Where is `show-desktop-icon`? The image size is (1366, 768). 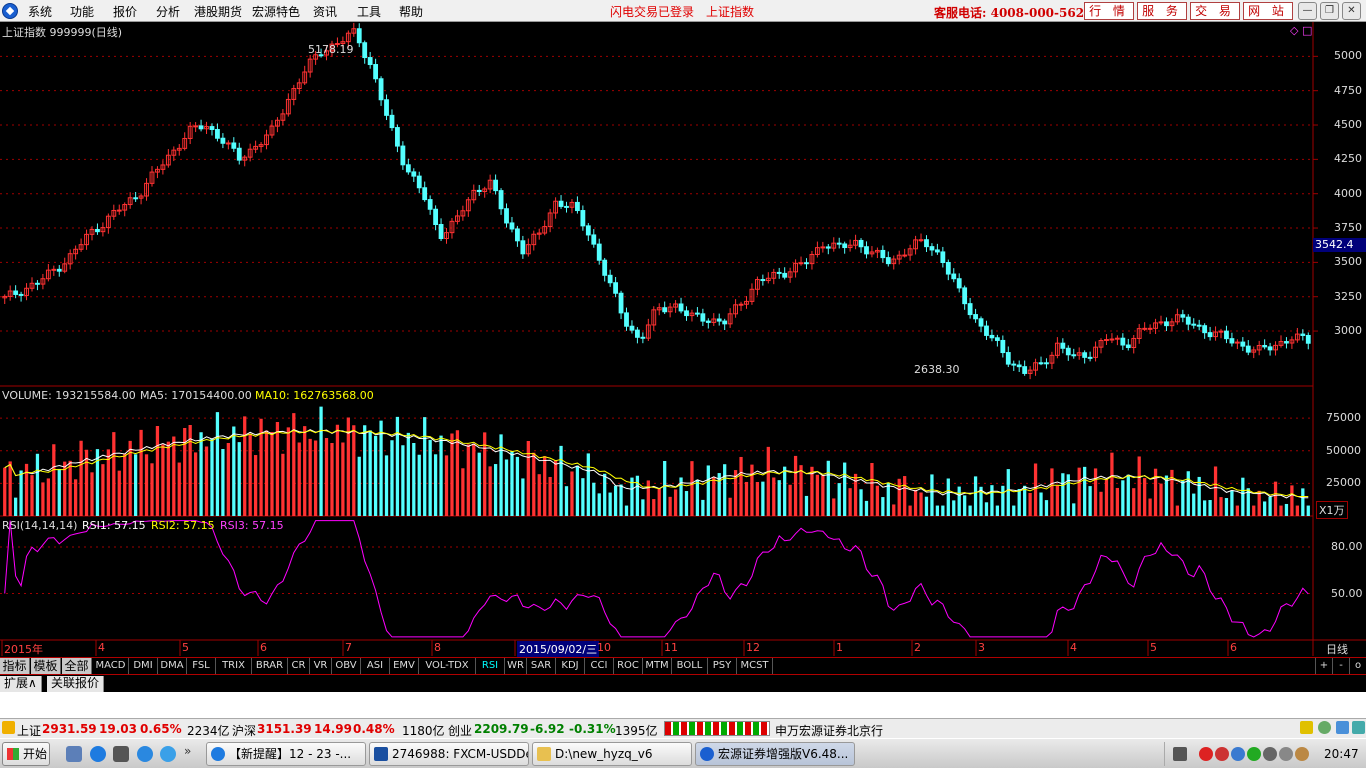 show-desktop-icon is located at coordinates (74, 754).